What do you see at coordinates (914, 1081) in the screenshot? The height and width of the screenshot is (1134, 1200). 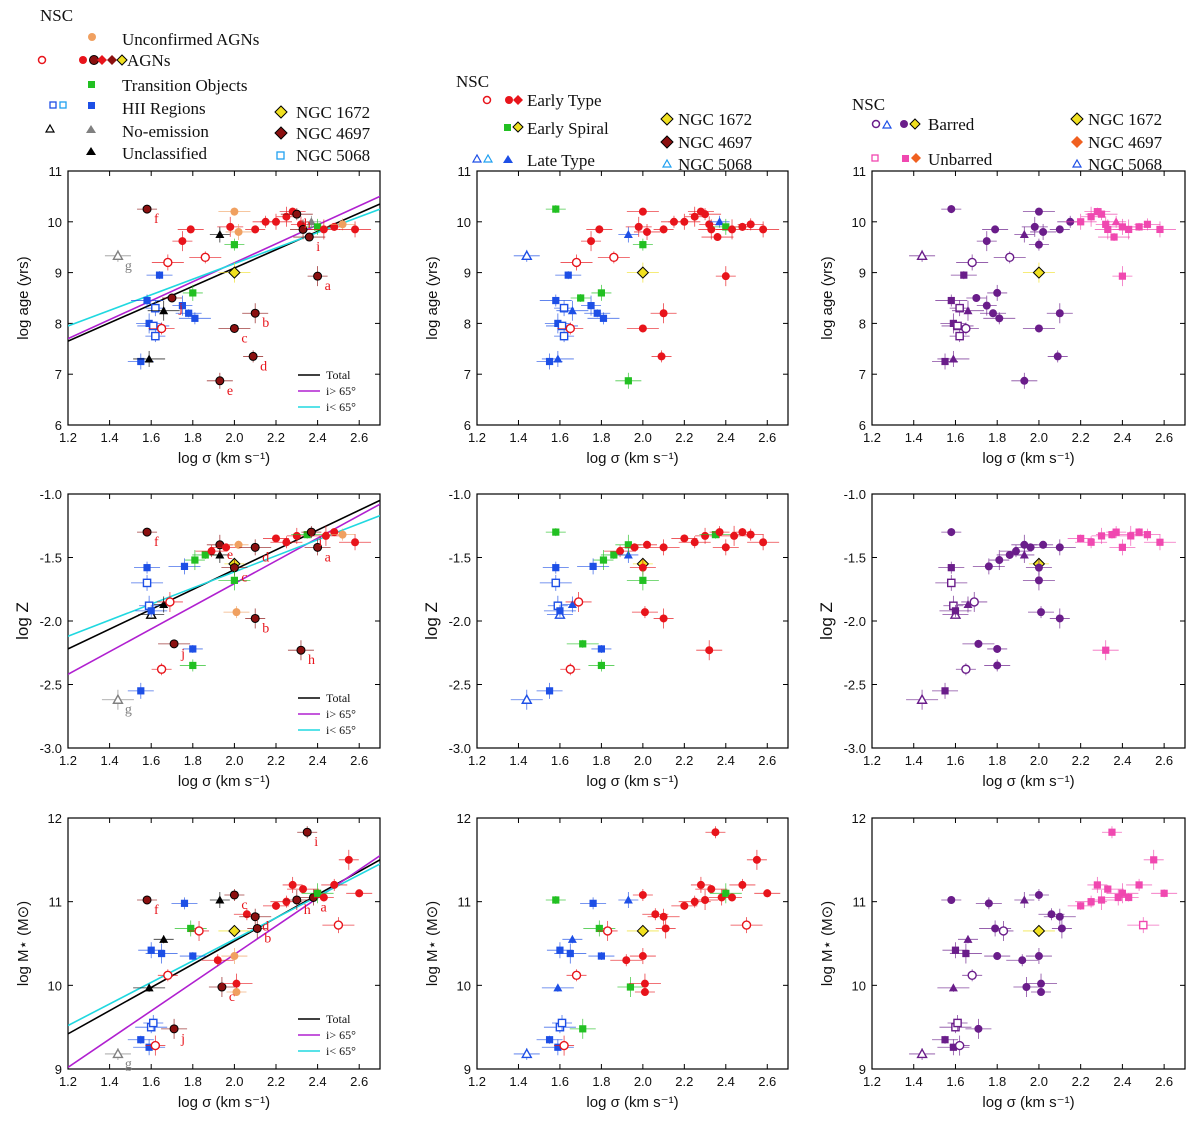 I see `x-tick-label: 1.4` at bounding box center [914, 1081].